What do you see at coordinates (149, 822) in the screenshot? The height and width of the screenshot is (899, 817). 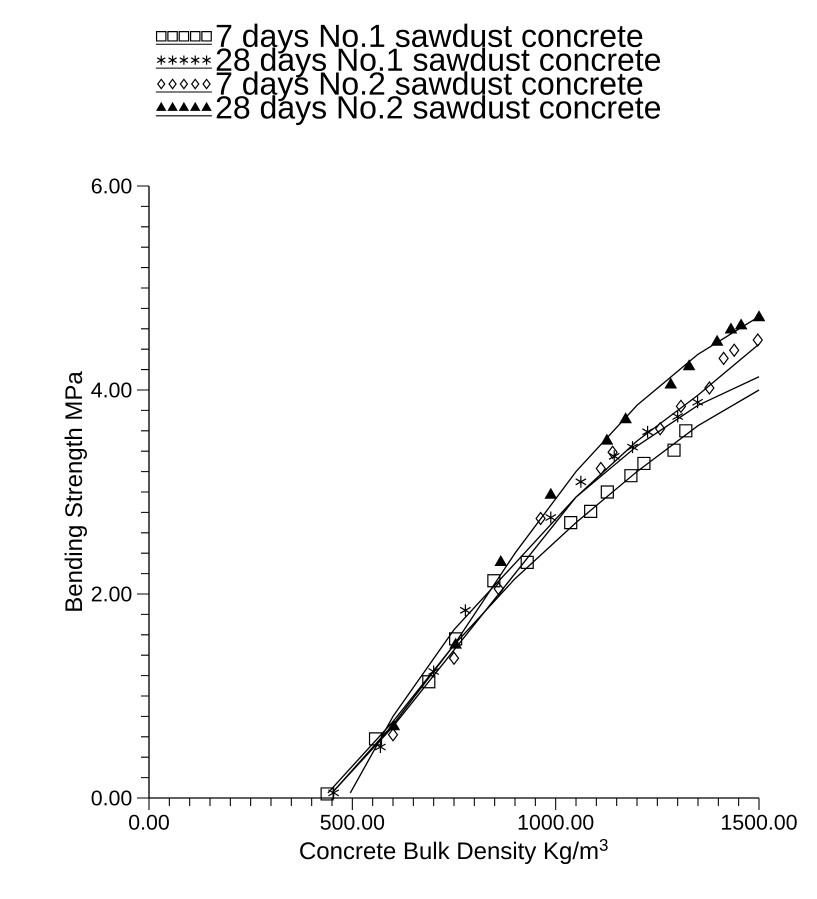 I see `x-tick-label: 0.00` at bounding box center [149, 822].